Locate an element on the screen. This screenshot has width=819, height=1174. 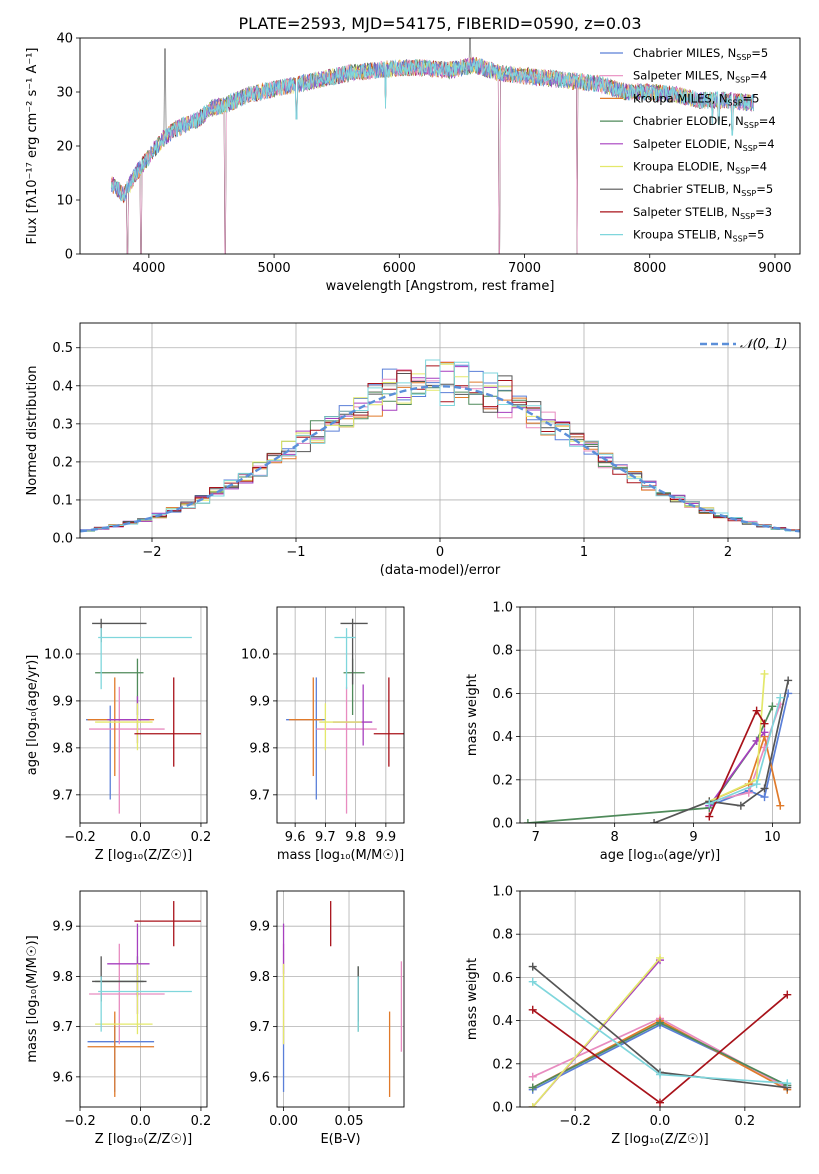
x-tick-label: 0.00 is located at coordinates (283, 1121).